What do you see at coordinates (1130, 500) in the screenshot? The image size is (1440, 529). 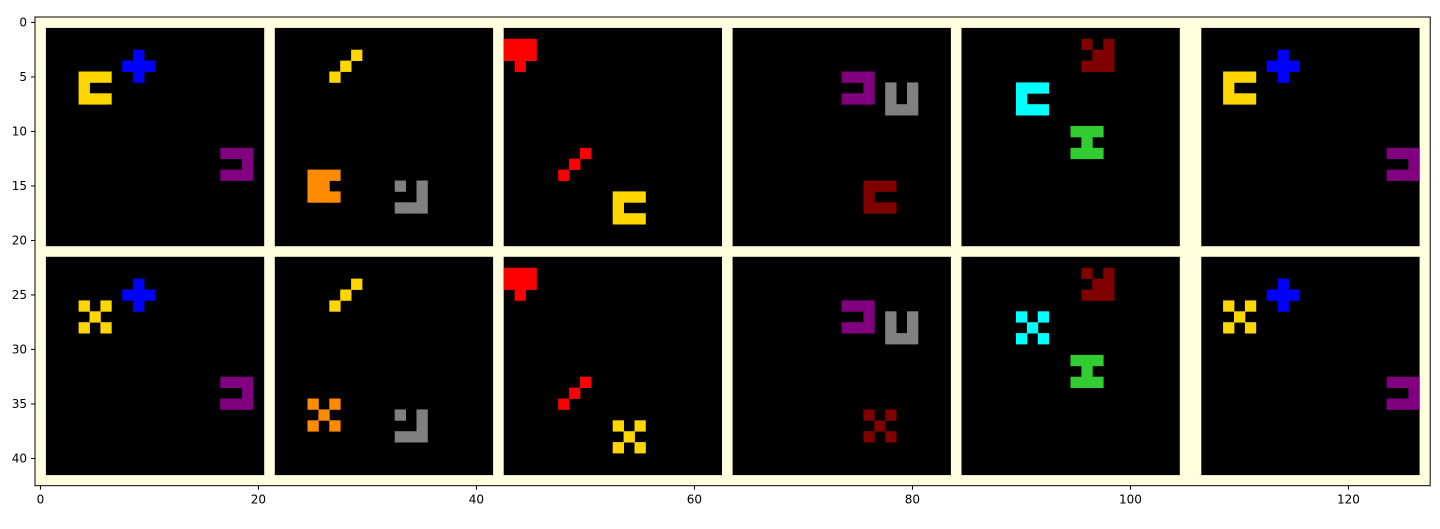 I see `x-tick-label: 100` at bounding box center [1130, 500].